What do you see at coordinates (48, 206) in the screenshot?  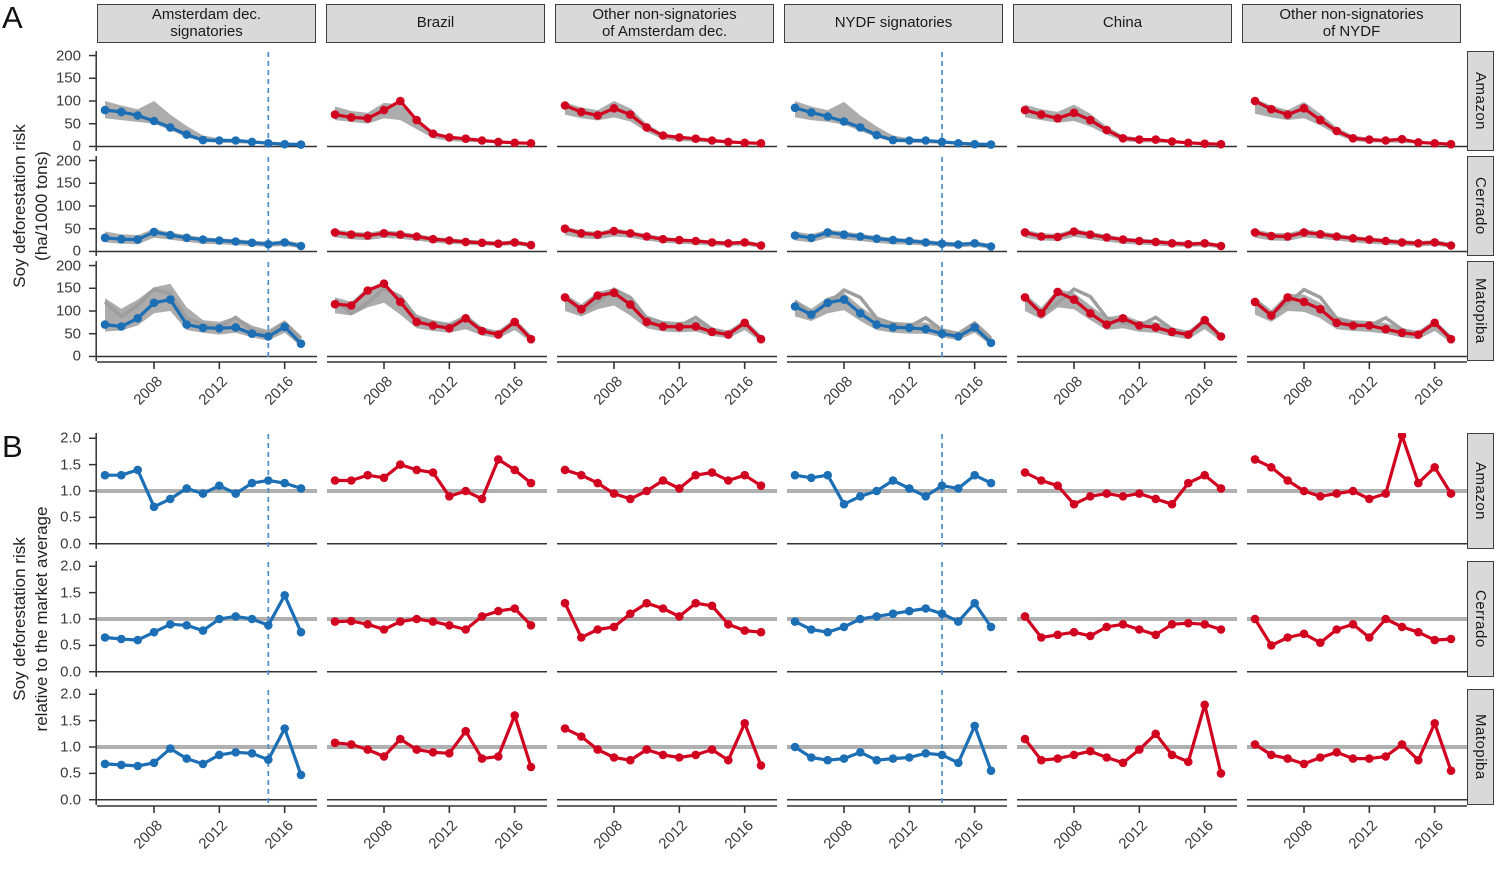 I see `y-axis-a-cerrado: 0 50 100 150 200` at bounding box center [48, 206].